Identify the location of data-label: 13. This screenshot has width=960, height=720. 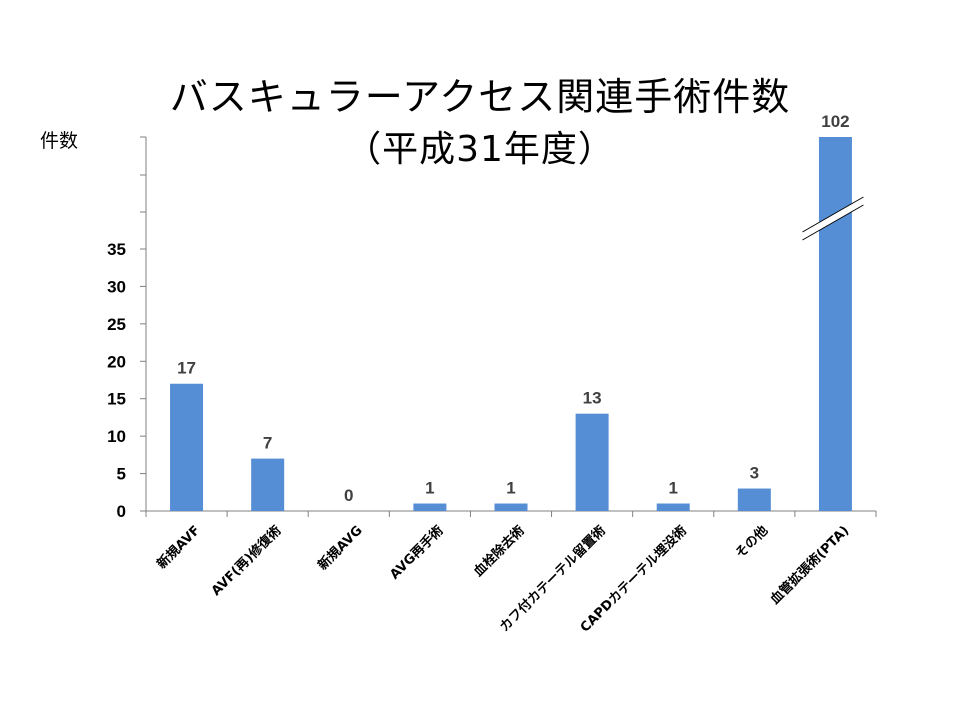
(592, 398).